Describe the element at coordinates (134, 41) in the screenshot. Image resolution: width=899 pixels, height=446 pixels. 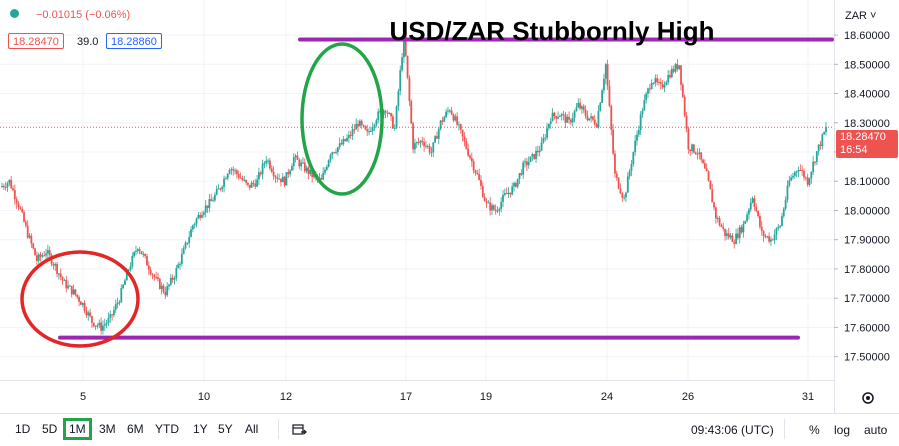
I see `ask-price: 18.28860` at that location.